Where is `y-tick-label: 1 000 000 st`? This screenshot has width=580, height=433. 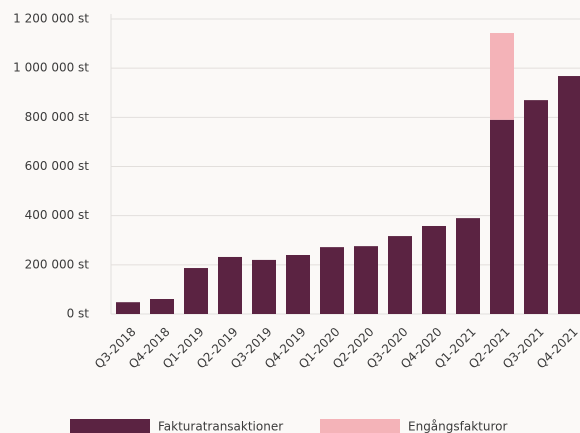 y-tick-label: 1 000 000 st is located at coordinates (51, 68).